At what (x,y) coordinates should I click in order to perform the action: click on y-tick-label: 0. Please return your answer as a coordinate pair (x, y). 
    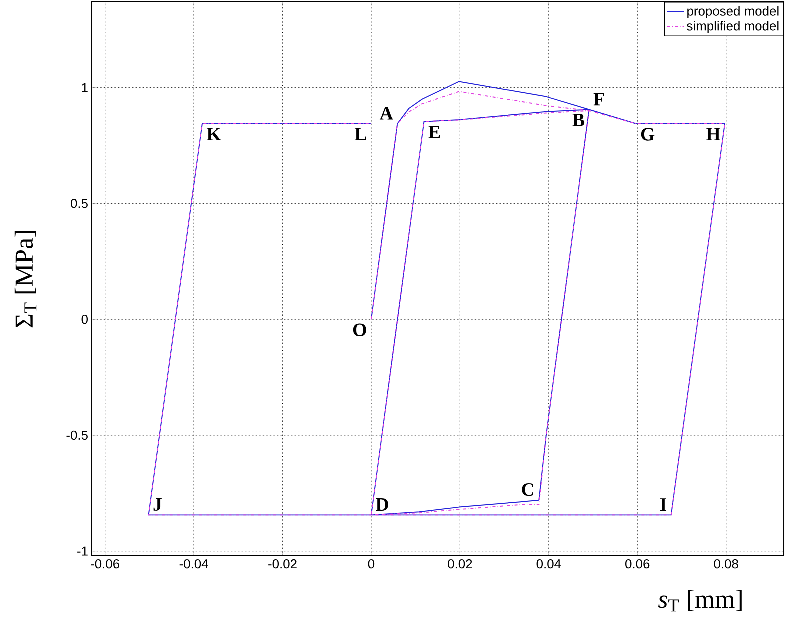
    Looking at the image, I should click on (85, 319).